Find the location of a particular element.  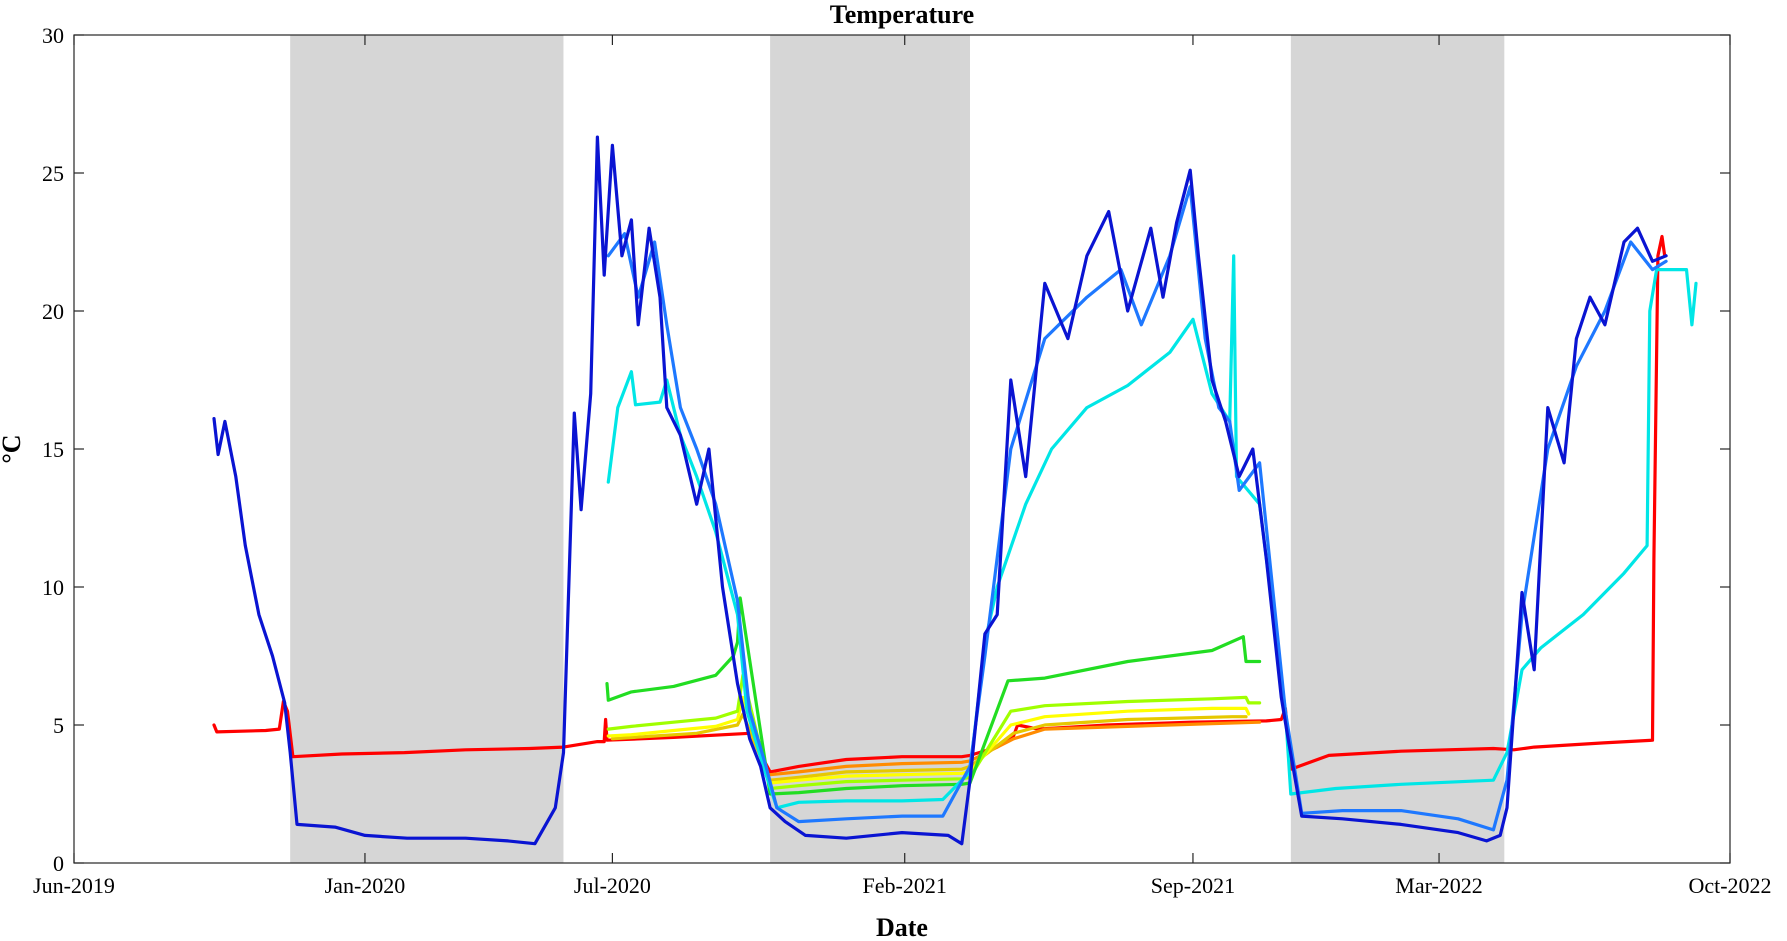

x-tick-label: Jun-2019 is located at coordinates (74, 885).